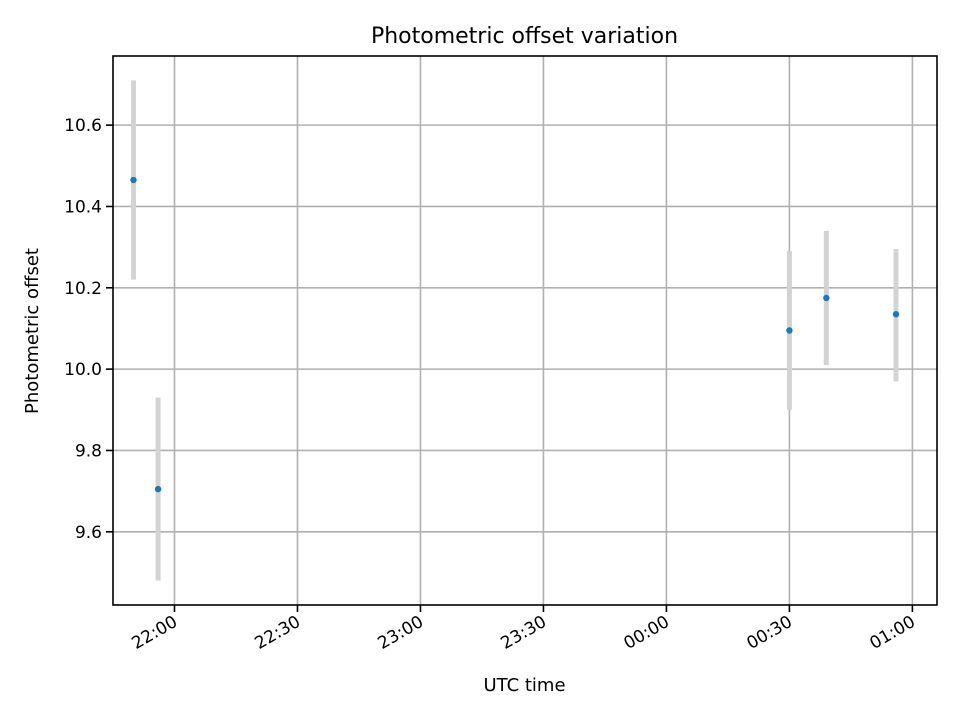 This screenshot has width=960, height=720. What do you see at coordinates (32, 331) in the screenshot?
I see `y-axis-label: Photometric offset` at bounding box center [32, 331].